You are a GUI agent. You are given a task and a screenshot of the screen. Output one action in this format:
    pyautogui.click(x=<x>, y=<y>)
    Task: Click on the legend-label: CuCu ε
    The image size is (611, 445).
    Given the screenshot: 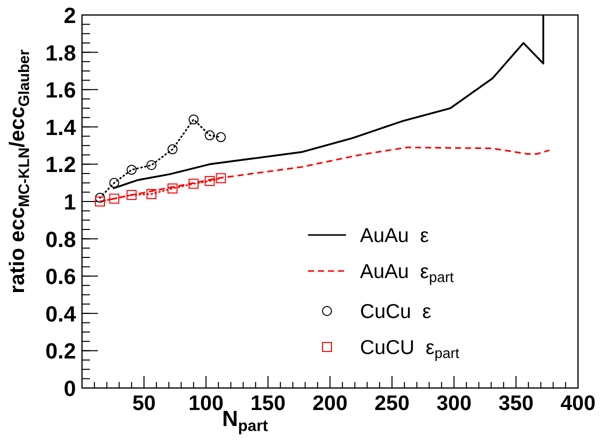 What is the action you would take?
    pyautogui.click(x=396, y=312)
    